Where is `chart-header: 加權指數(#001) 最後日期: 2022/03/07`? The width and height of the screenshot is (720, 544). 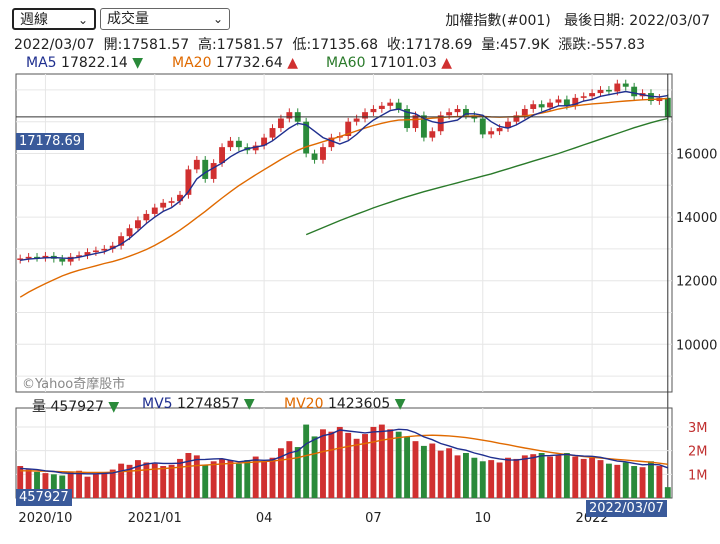 chart-header: 加權指數(#001) 最後日期: 2022/03/07 is located at coordinates (577, 20).